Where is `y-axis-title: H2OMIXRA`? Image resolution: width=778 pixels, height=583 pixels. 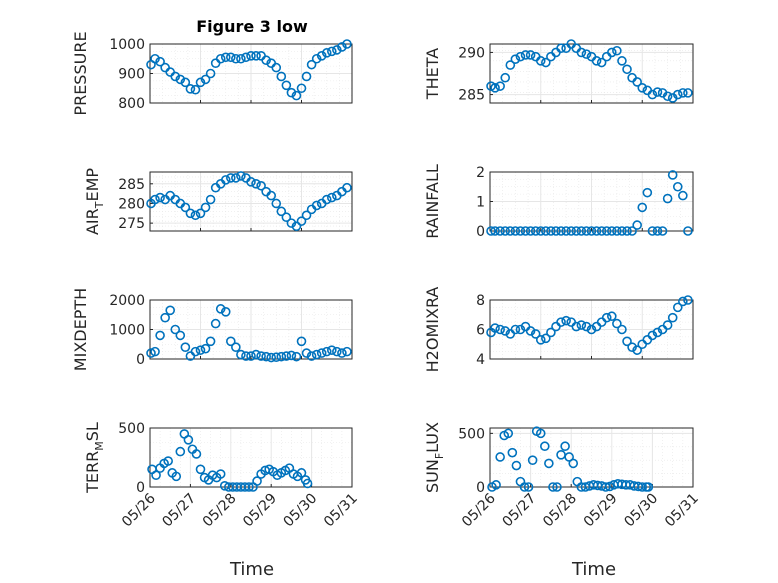 y-axis-title: H2OMIXRA is located at coordinates (432, 330).